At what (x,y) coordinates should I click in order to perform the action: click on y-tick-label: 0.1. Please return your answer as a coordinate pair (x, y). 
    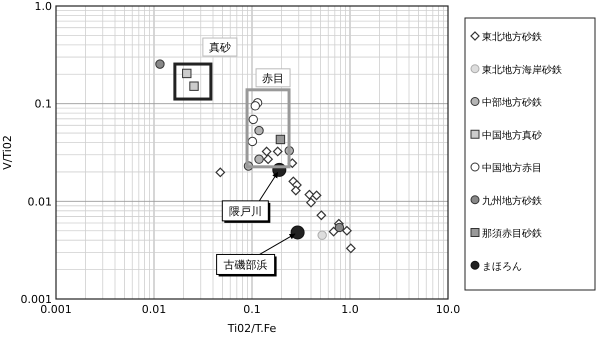
    Looking at the image, I should click on (43, 104).